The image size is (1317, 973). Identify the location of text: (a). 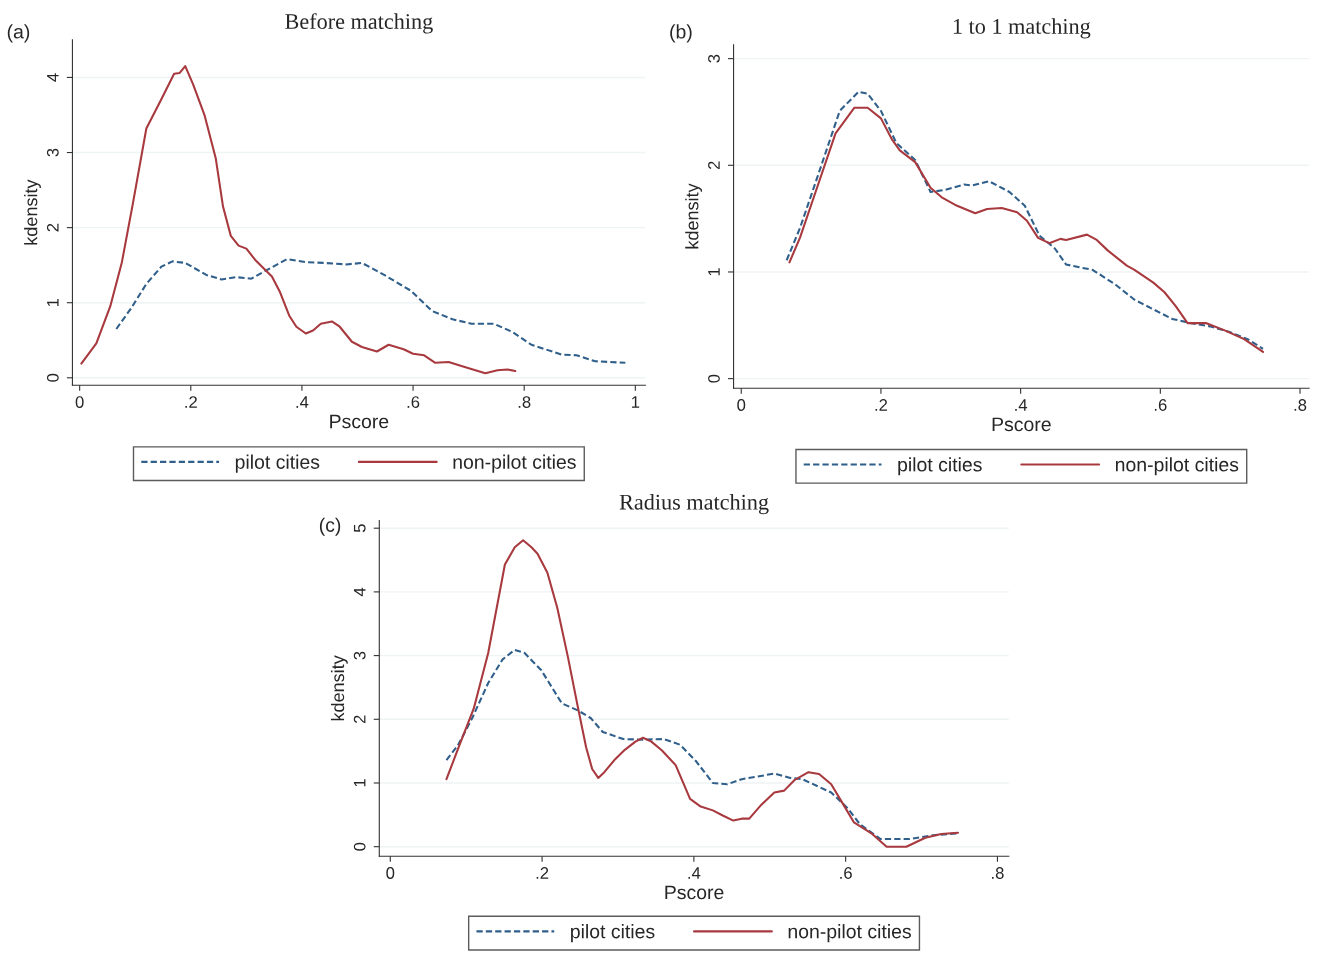
(18, 33).